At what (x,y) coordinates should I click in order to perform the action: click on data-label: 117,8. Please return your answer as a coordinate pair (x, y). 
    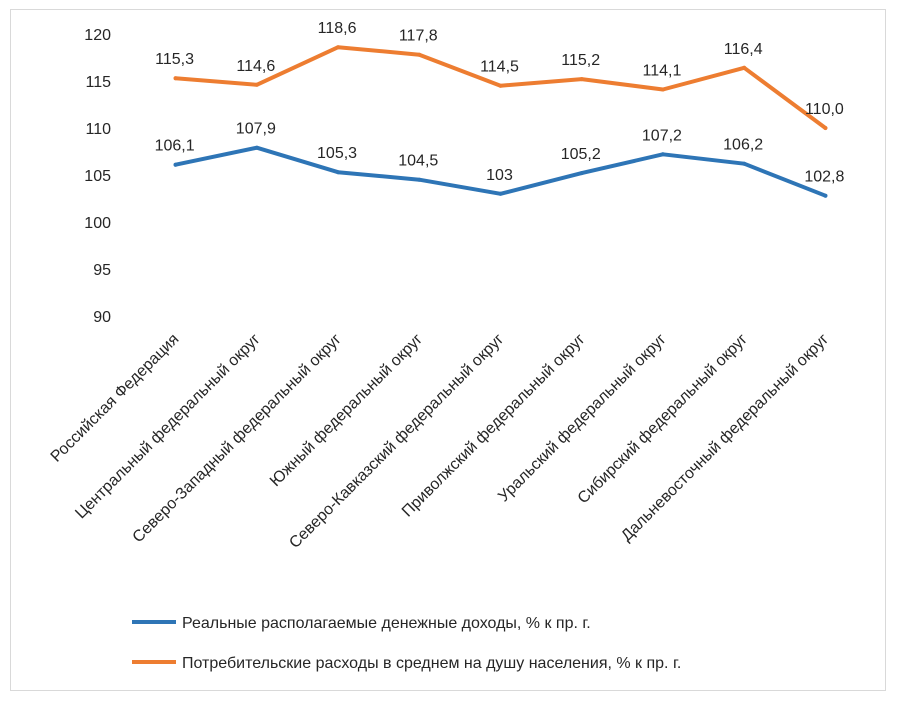
    Looking at the image, I should click on (418, 36).